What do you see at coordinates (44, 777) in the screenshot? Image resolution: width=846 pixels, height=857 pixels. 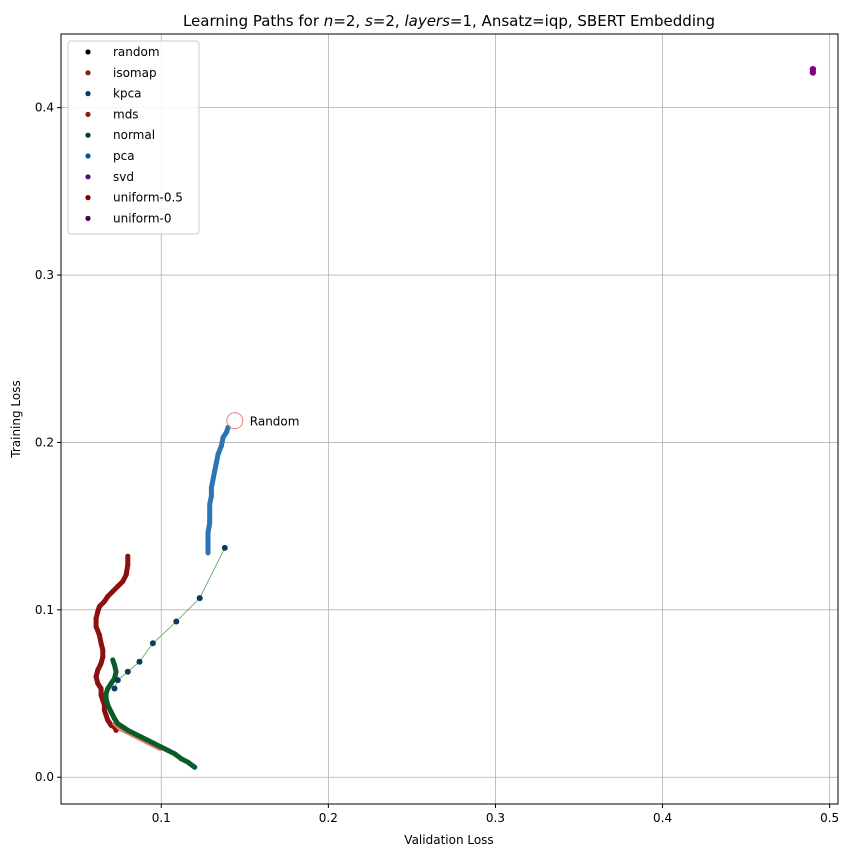 I see `y-tick-label: 0.0` at bounding box center [44, 777].